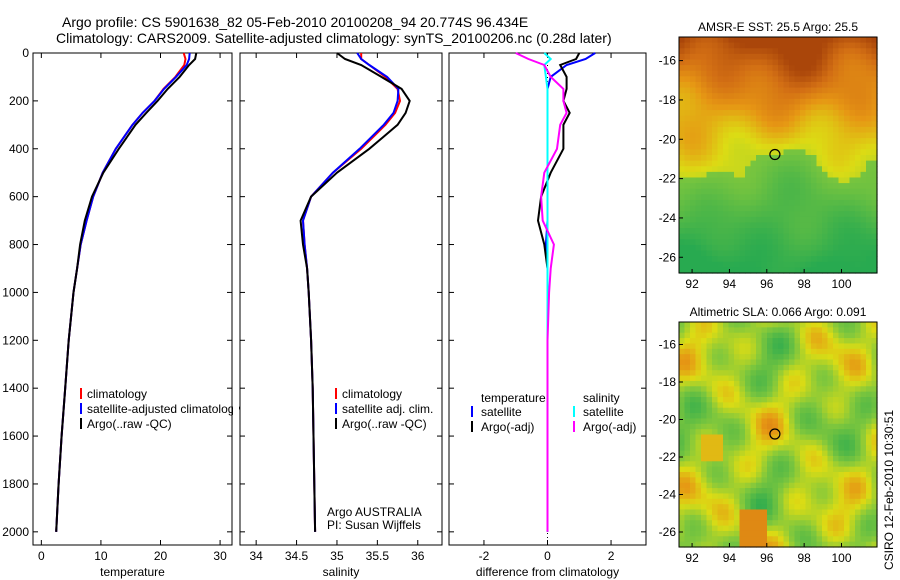 This screenshot has height=580, width=900. What do you see at coordinates (804, 284) in the screenshot?
I see `x-tick-label: 98` at bounding box center [804, 284].